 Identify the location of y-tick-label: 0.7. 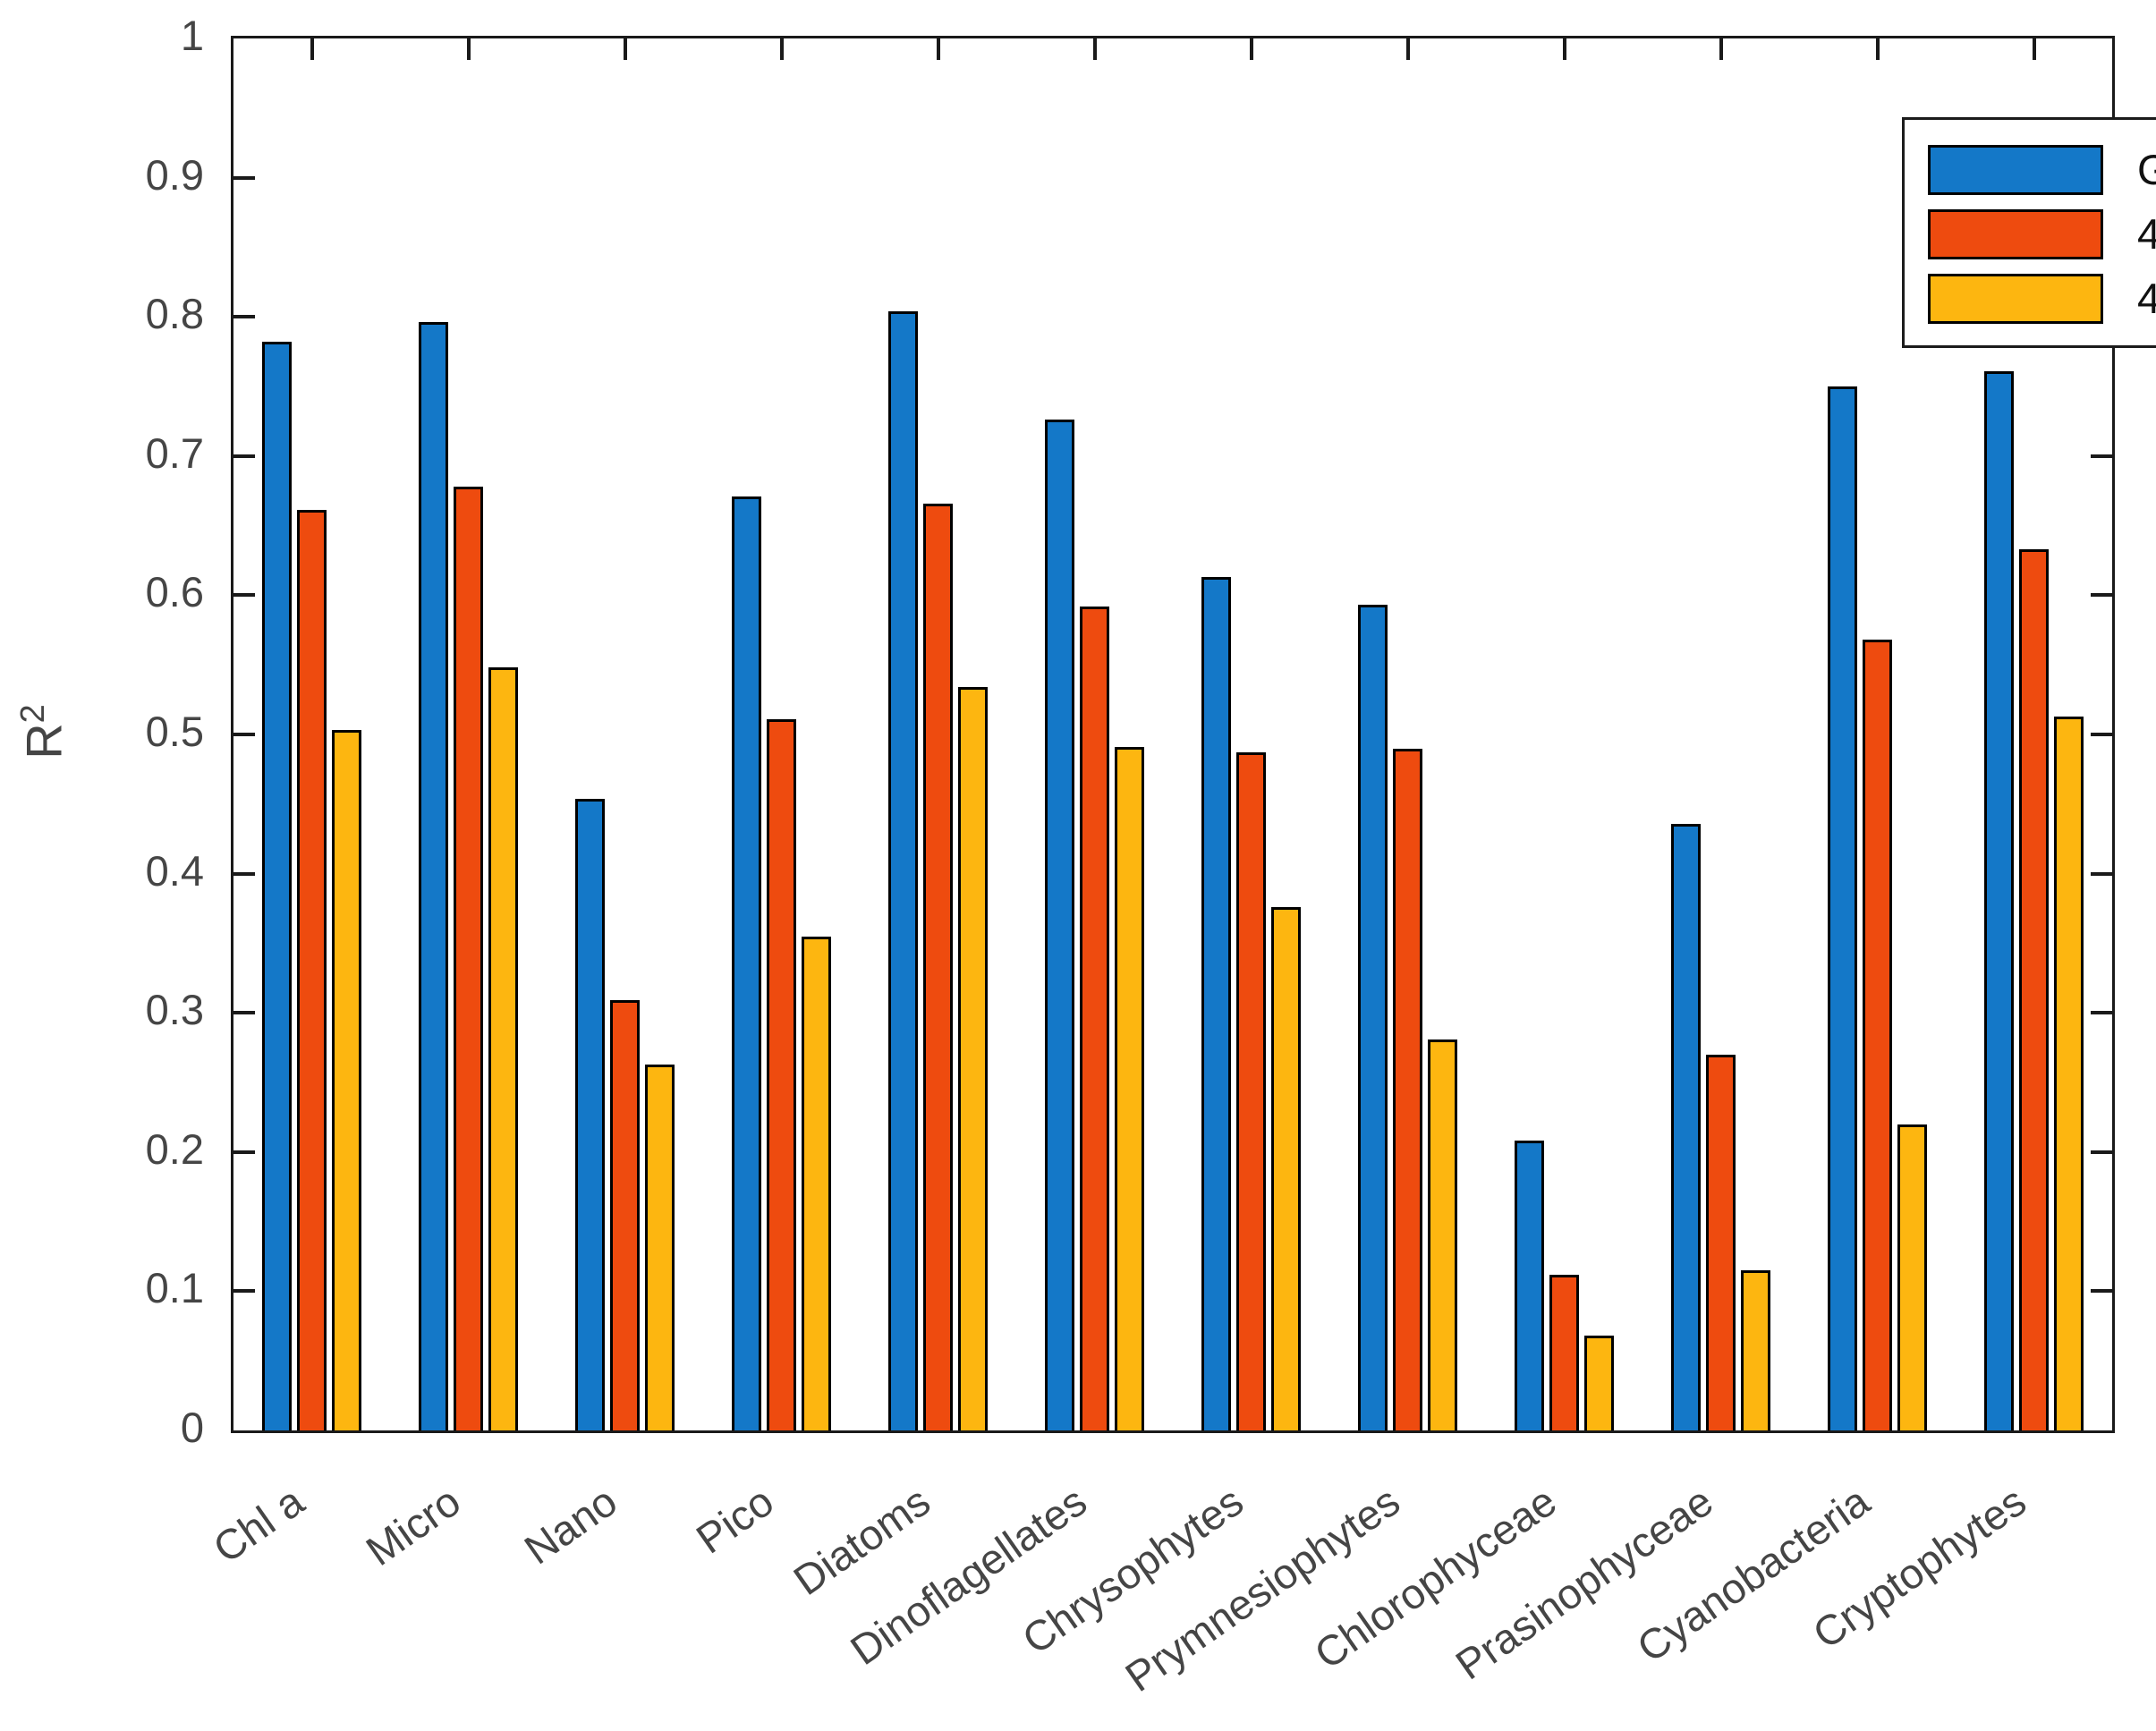
(174, 453).